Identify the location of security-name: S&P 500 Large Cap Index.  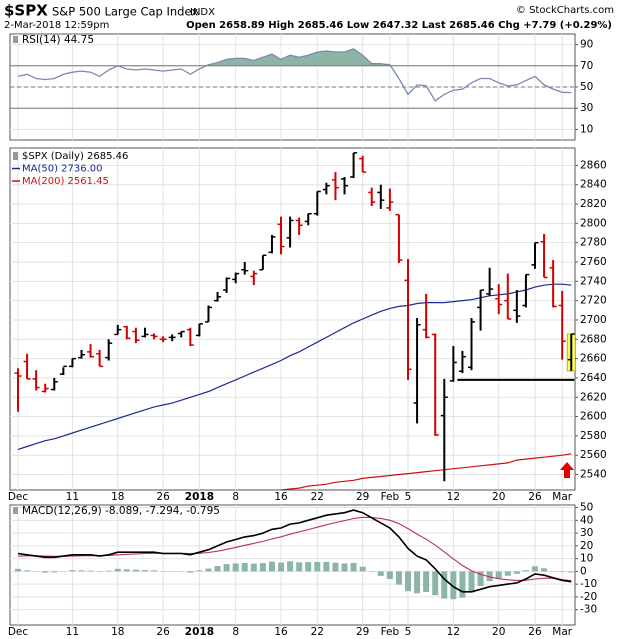
(125, 12).